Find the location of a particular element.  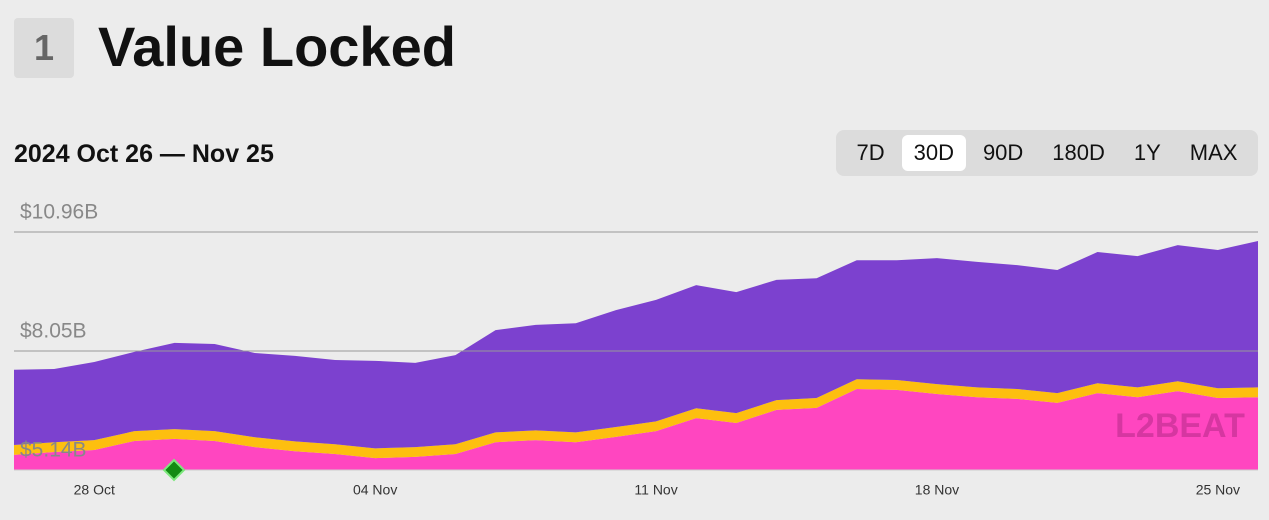

range-option: 90D is located at coordinates (1003, 152).